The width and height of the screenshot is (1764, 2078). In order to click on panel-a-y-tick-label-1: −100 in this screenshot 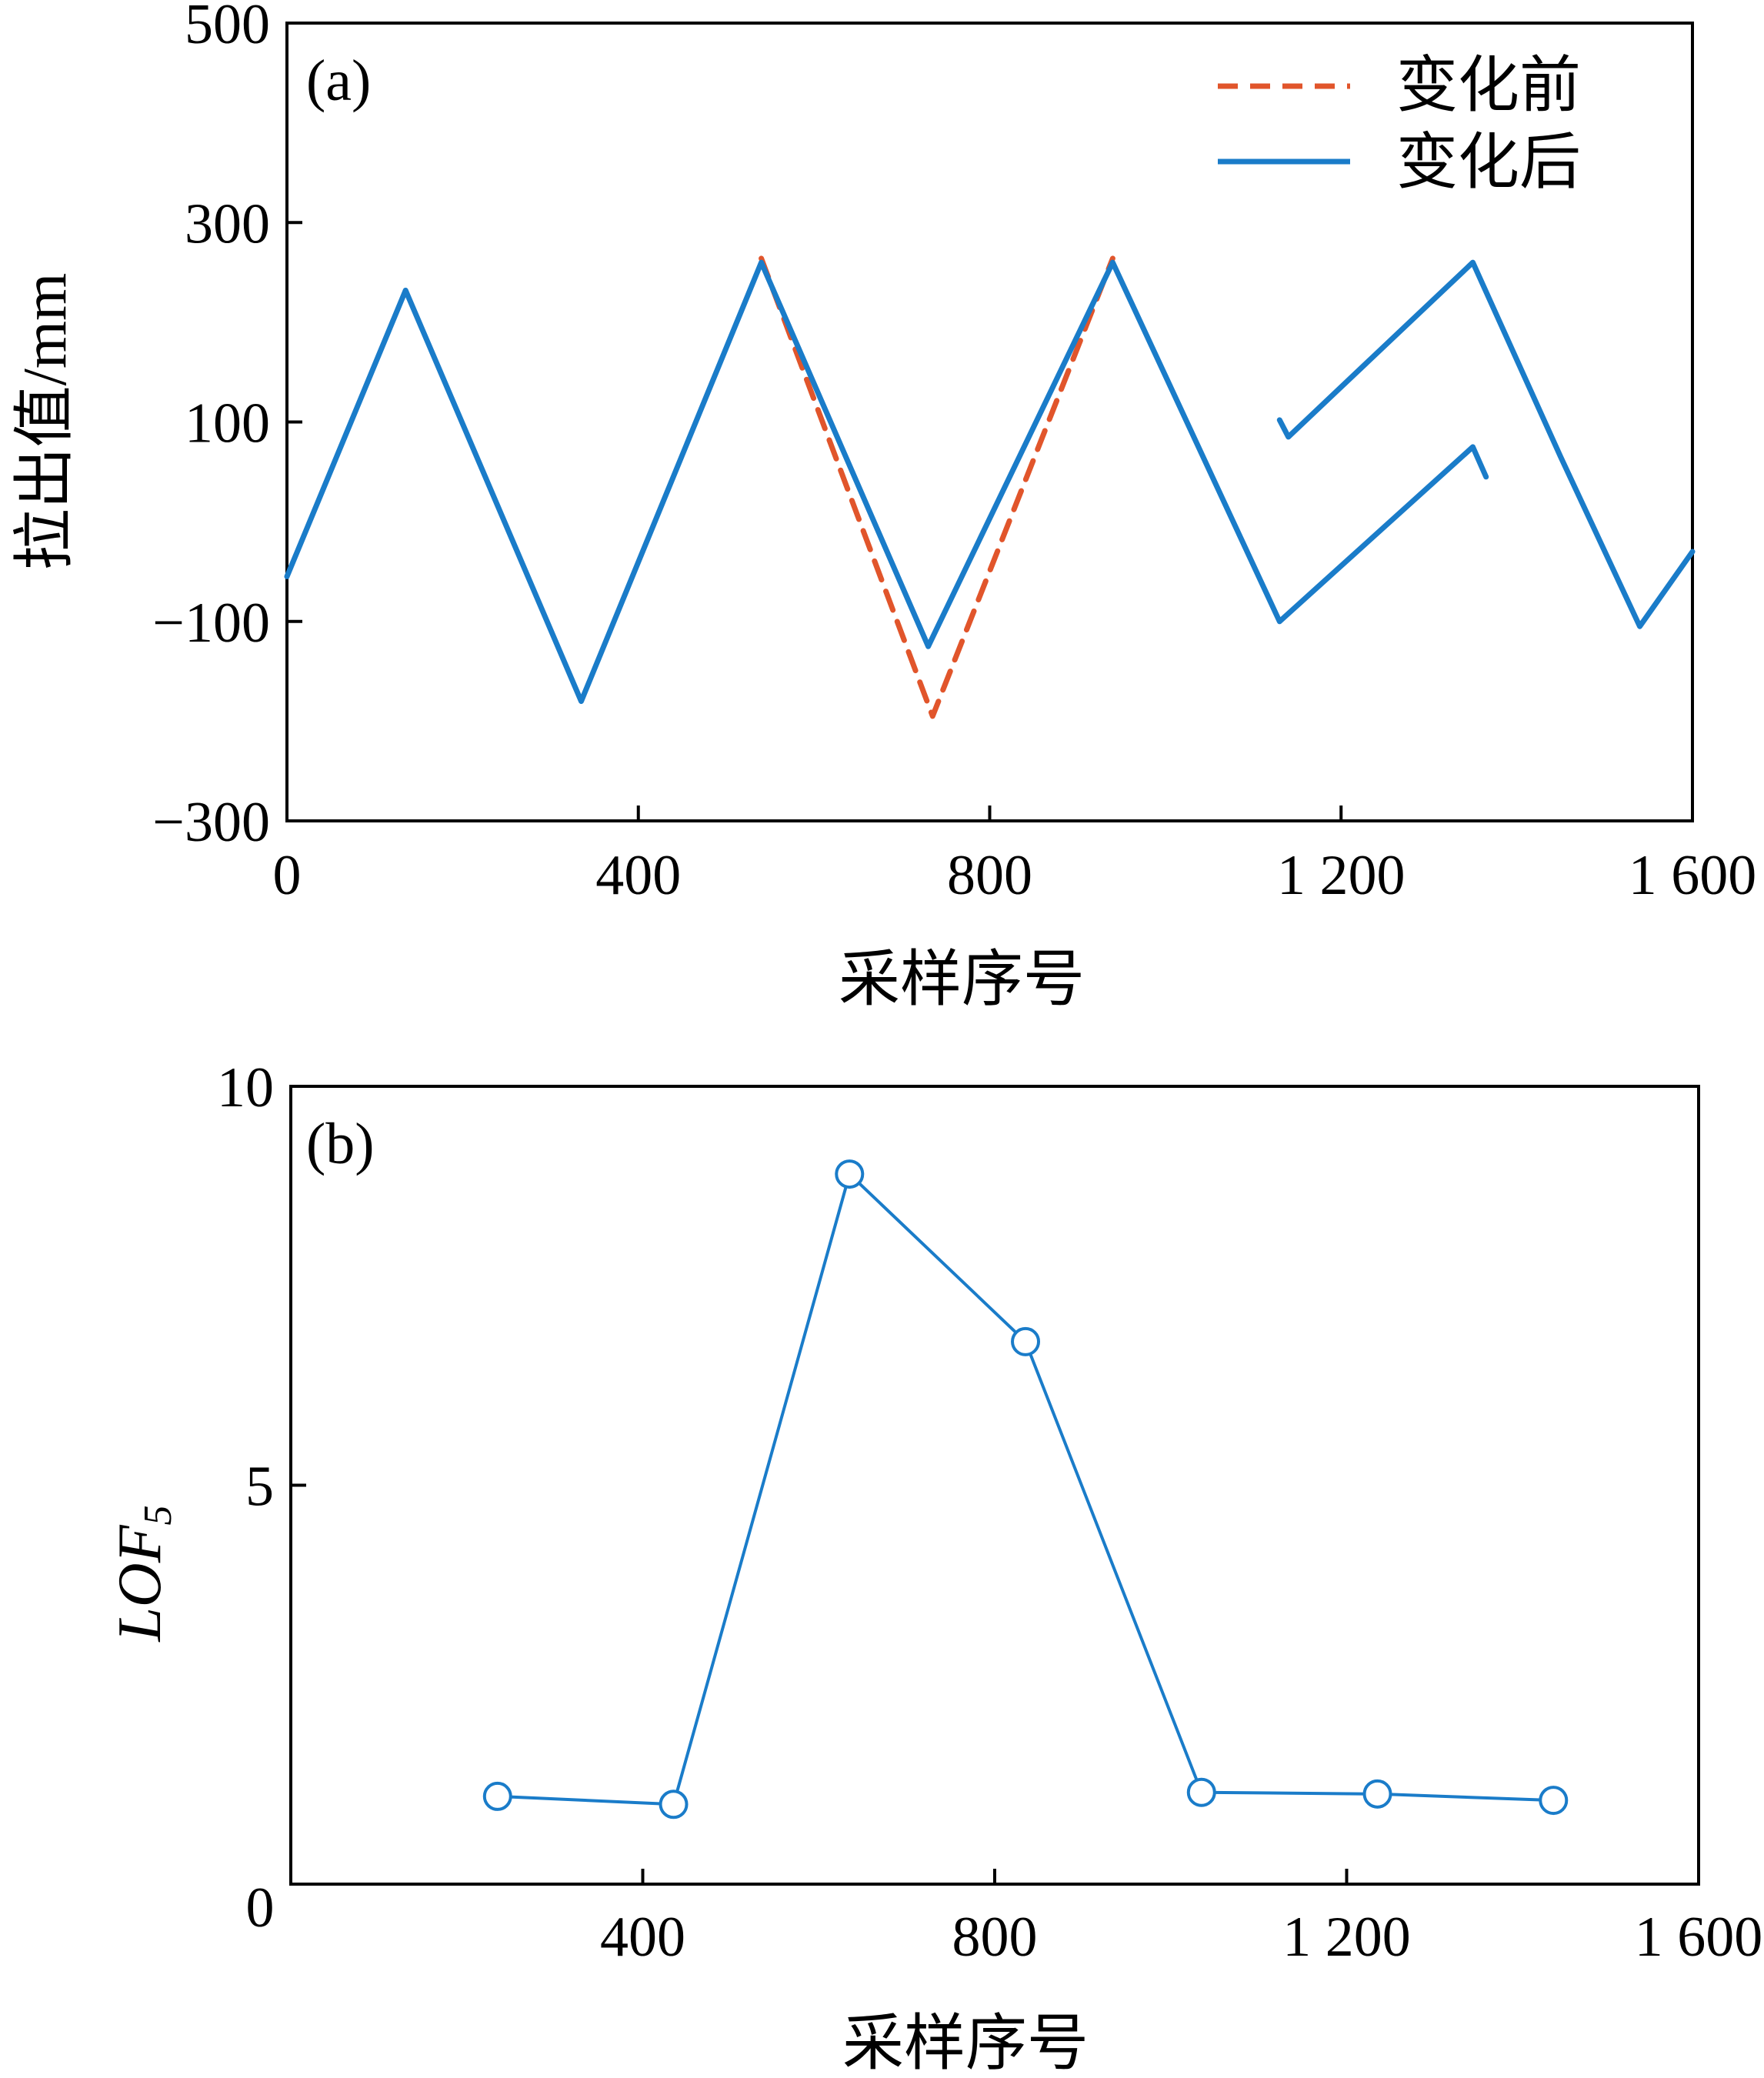, I will do `click(211, 624)`.